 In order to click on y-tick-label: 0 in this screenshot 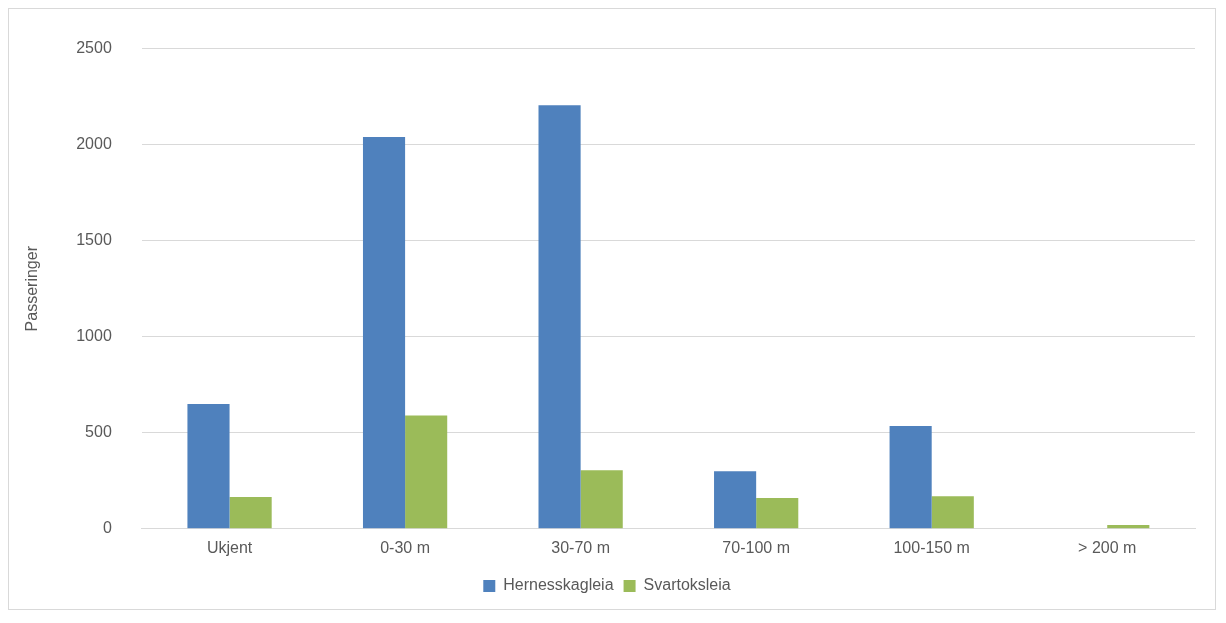, I will do `click(107, 528)`.